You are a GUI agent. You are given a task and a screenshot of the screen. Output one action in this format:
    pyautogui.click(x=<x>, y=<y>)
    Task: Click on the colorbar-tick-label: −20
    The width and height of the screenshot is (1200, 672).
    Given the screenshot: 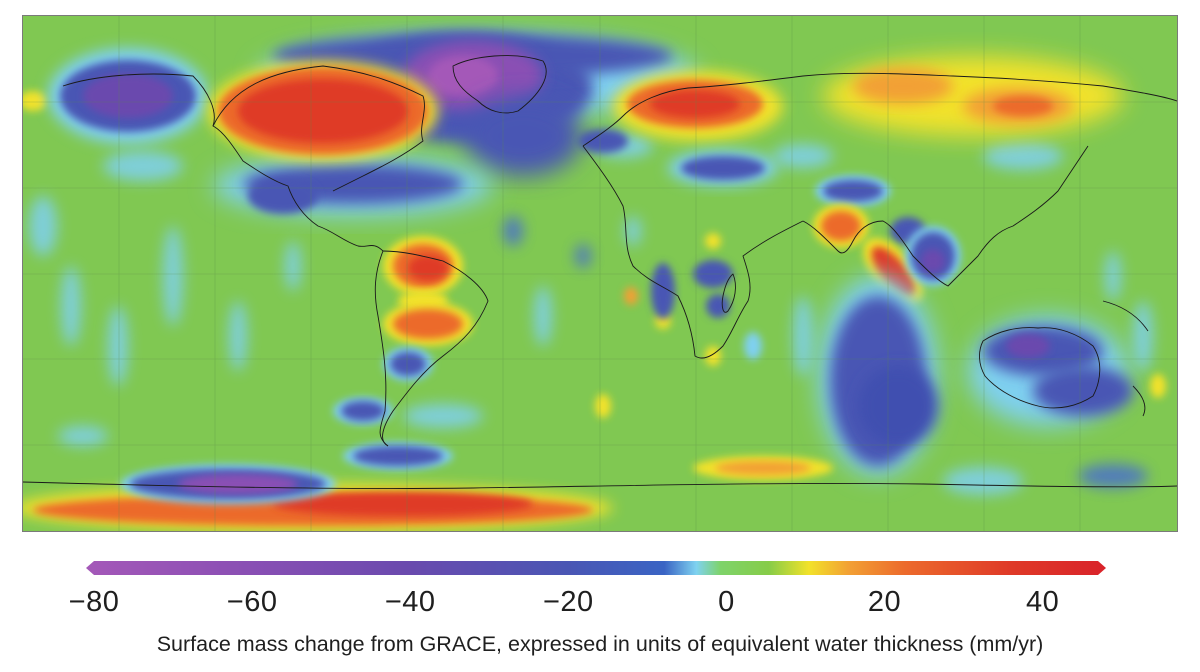 What is the action you would take?
    pyautogui.click(x=568, y=602)
    